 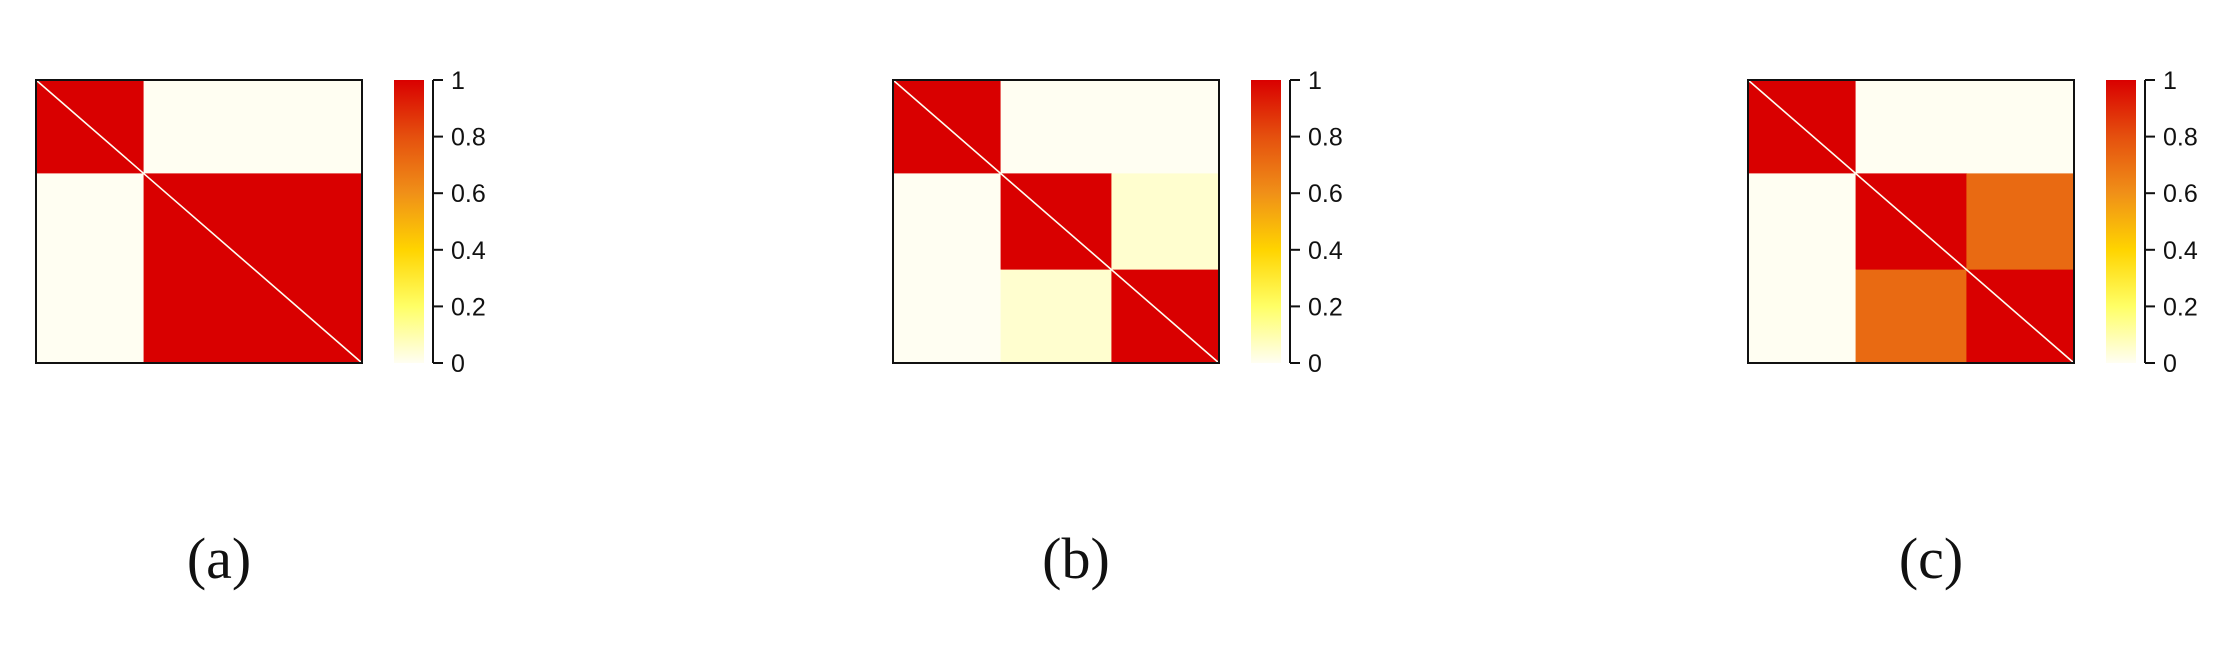 What do you see at coordinates (1931, 558) in the screenshot?
I see `panel-label: (c)` at bounding box center [1931, 558].